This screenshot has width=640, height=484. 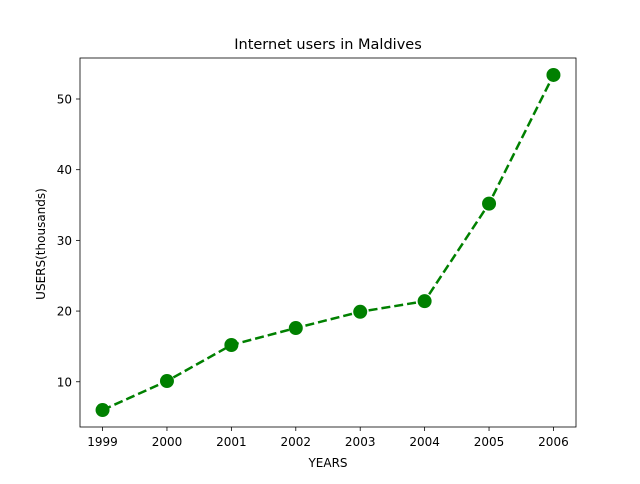 I want to click on y-axis-ticks: 10 20 30 40 50, so click(x=68, y=241).